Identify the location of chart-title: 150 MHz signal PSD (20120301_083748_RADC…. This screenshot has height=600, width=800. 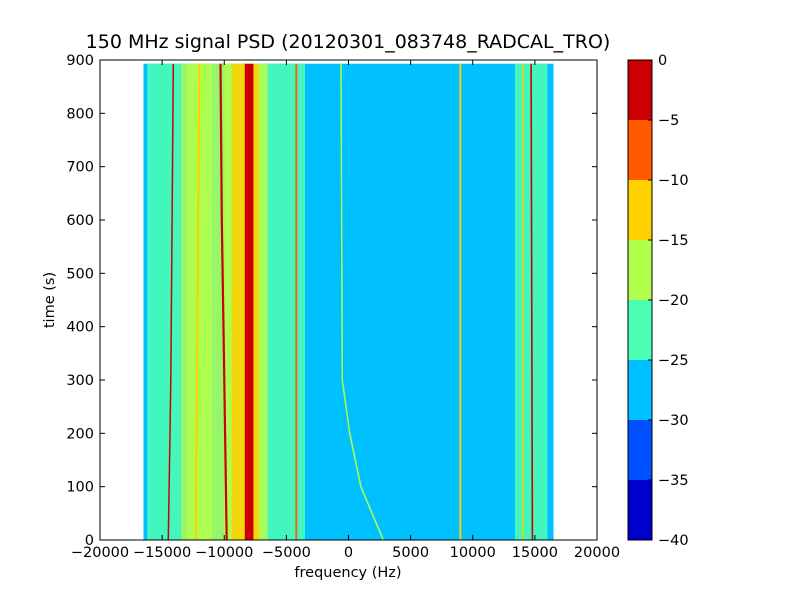
(348, 42).